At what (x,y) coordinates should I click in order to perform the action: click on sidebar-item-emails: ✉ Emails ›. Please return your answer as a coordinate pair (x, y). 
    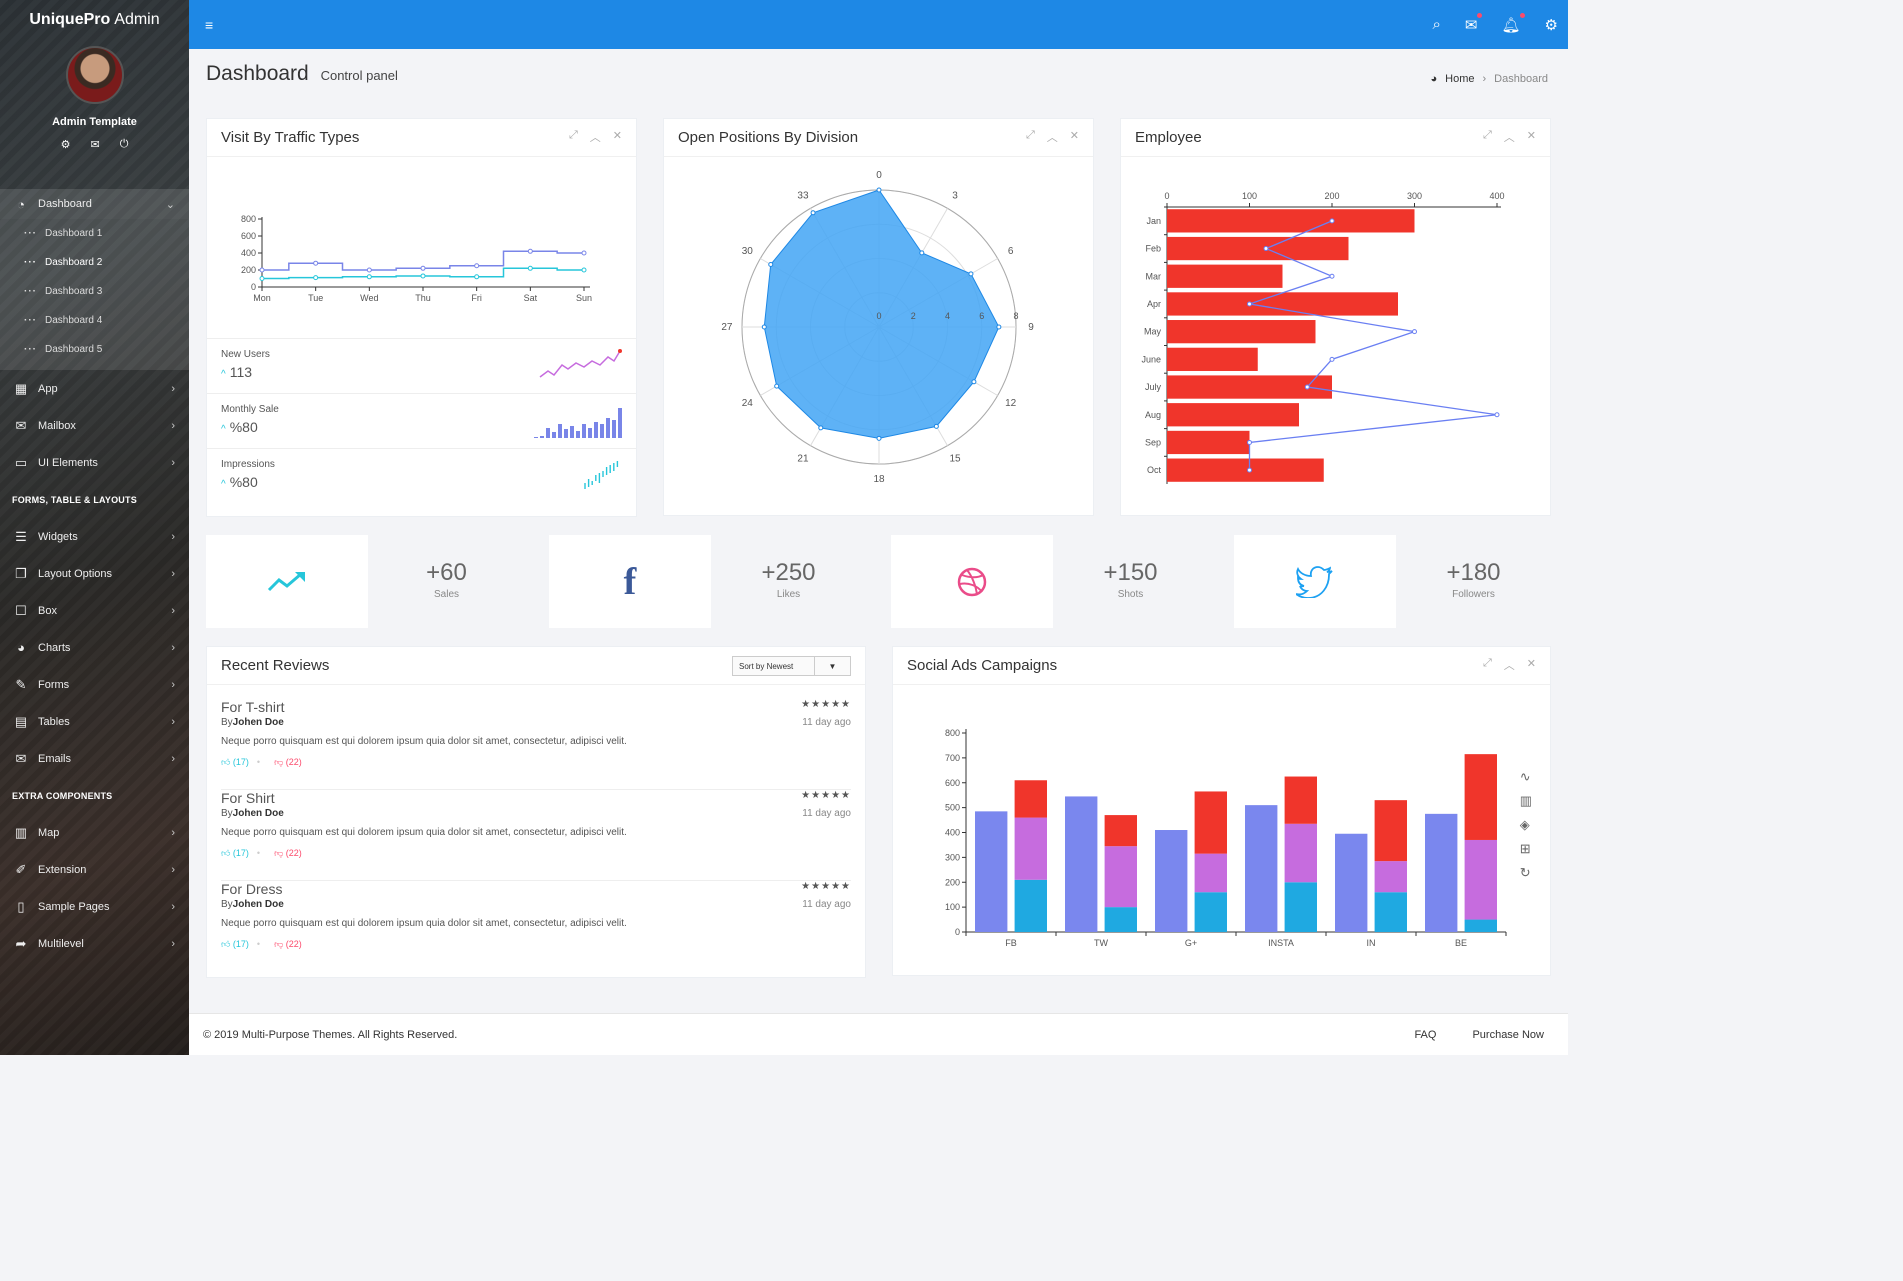
    Looking at the image, I should click on (94, 758).